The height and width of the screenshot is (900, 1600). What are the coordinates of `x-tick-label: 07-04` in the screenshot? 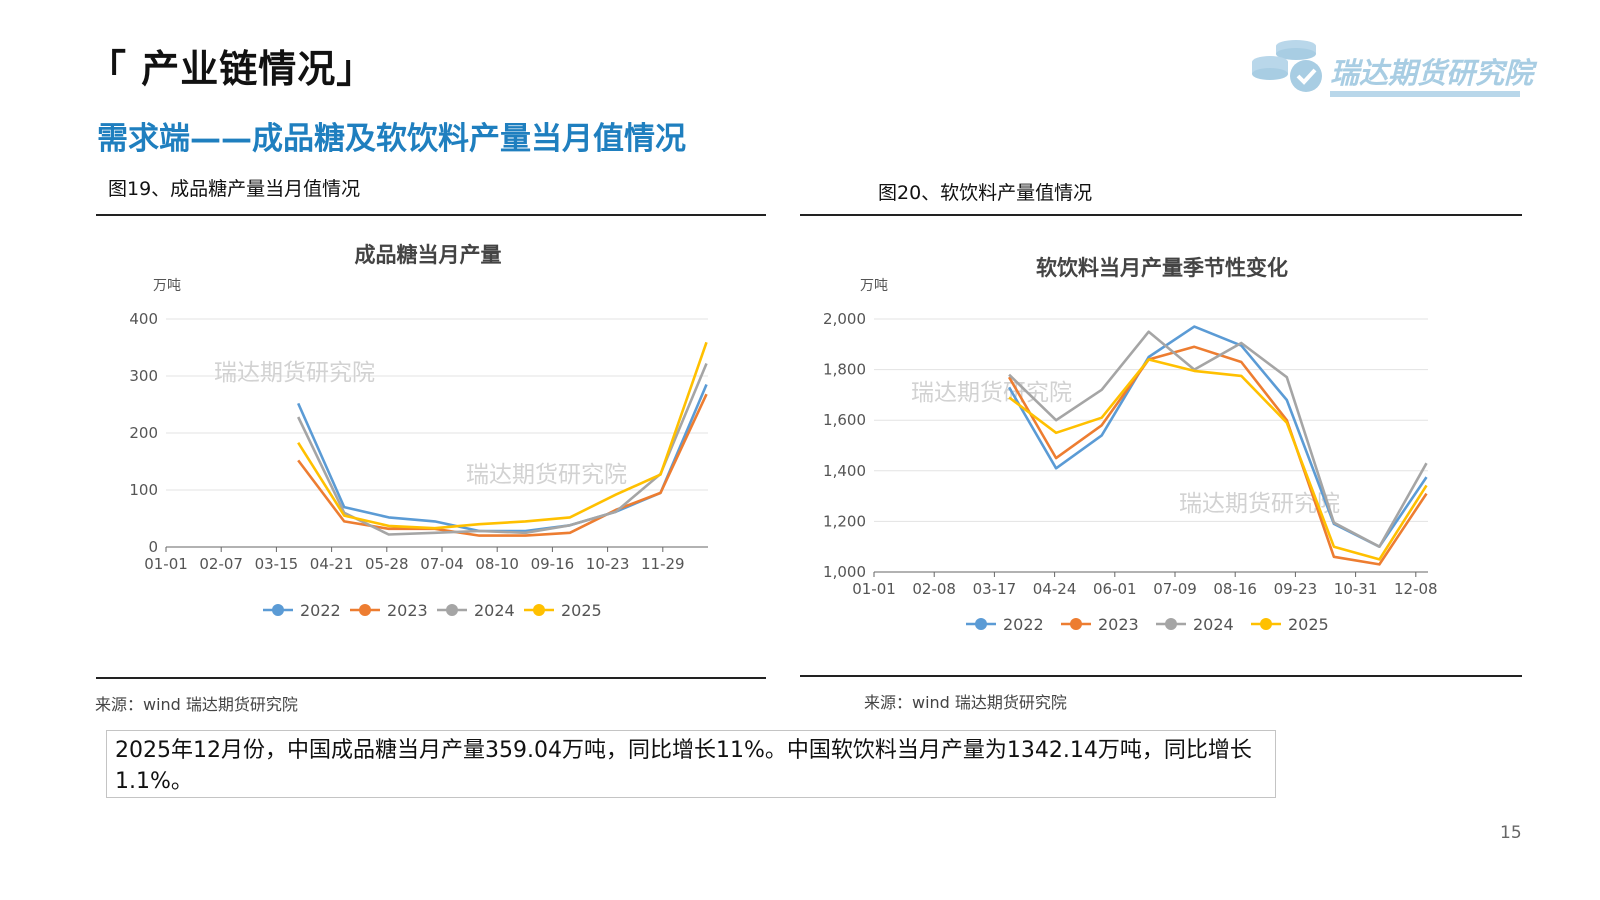 It's located at (442, 564).